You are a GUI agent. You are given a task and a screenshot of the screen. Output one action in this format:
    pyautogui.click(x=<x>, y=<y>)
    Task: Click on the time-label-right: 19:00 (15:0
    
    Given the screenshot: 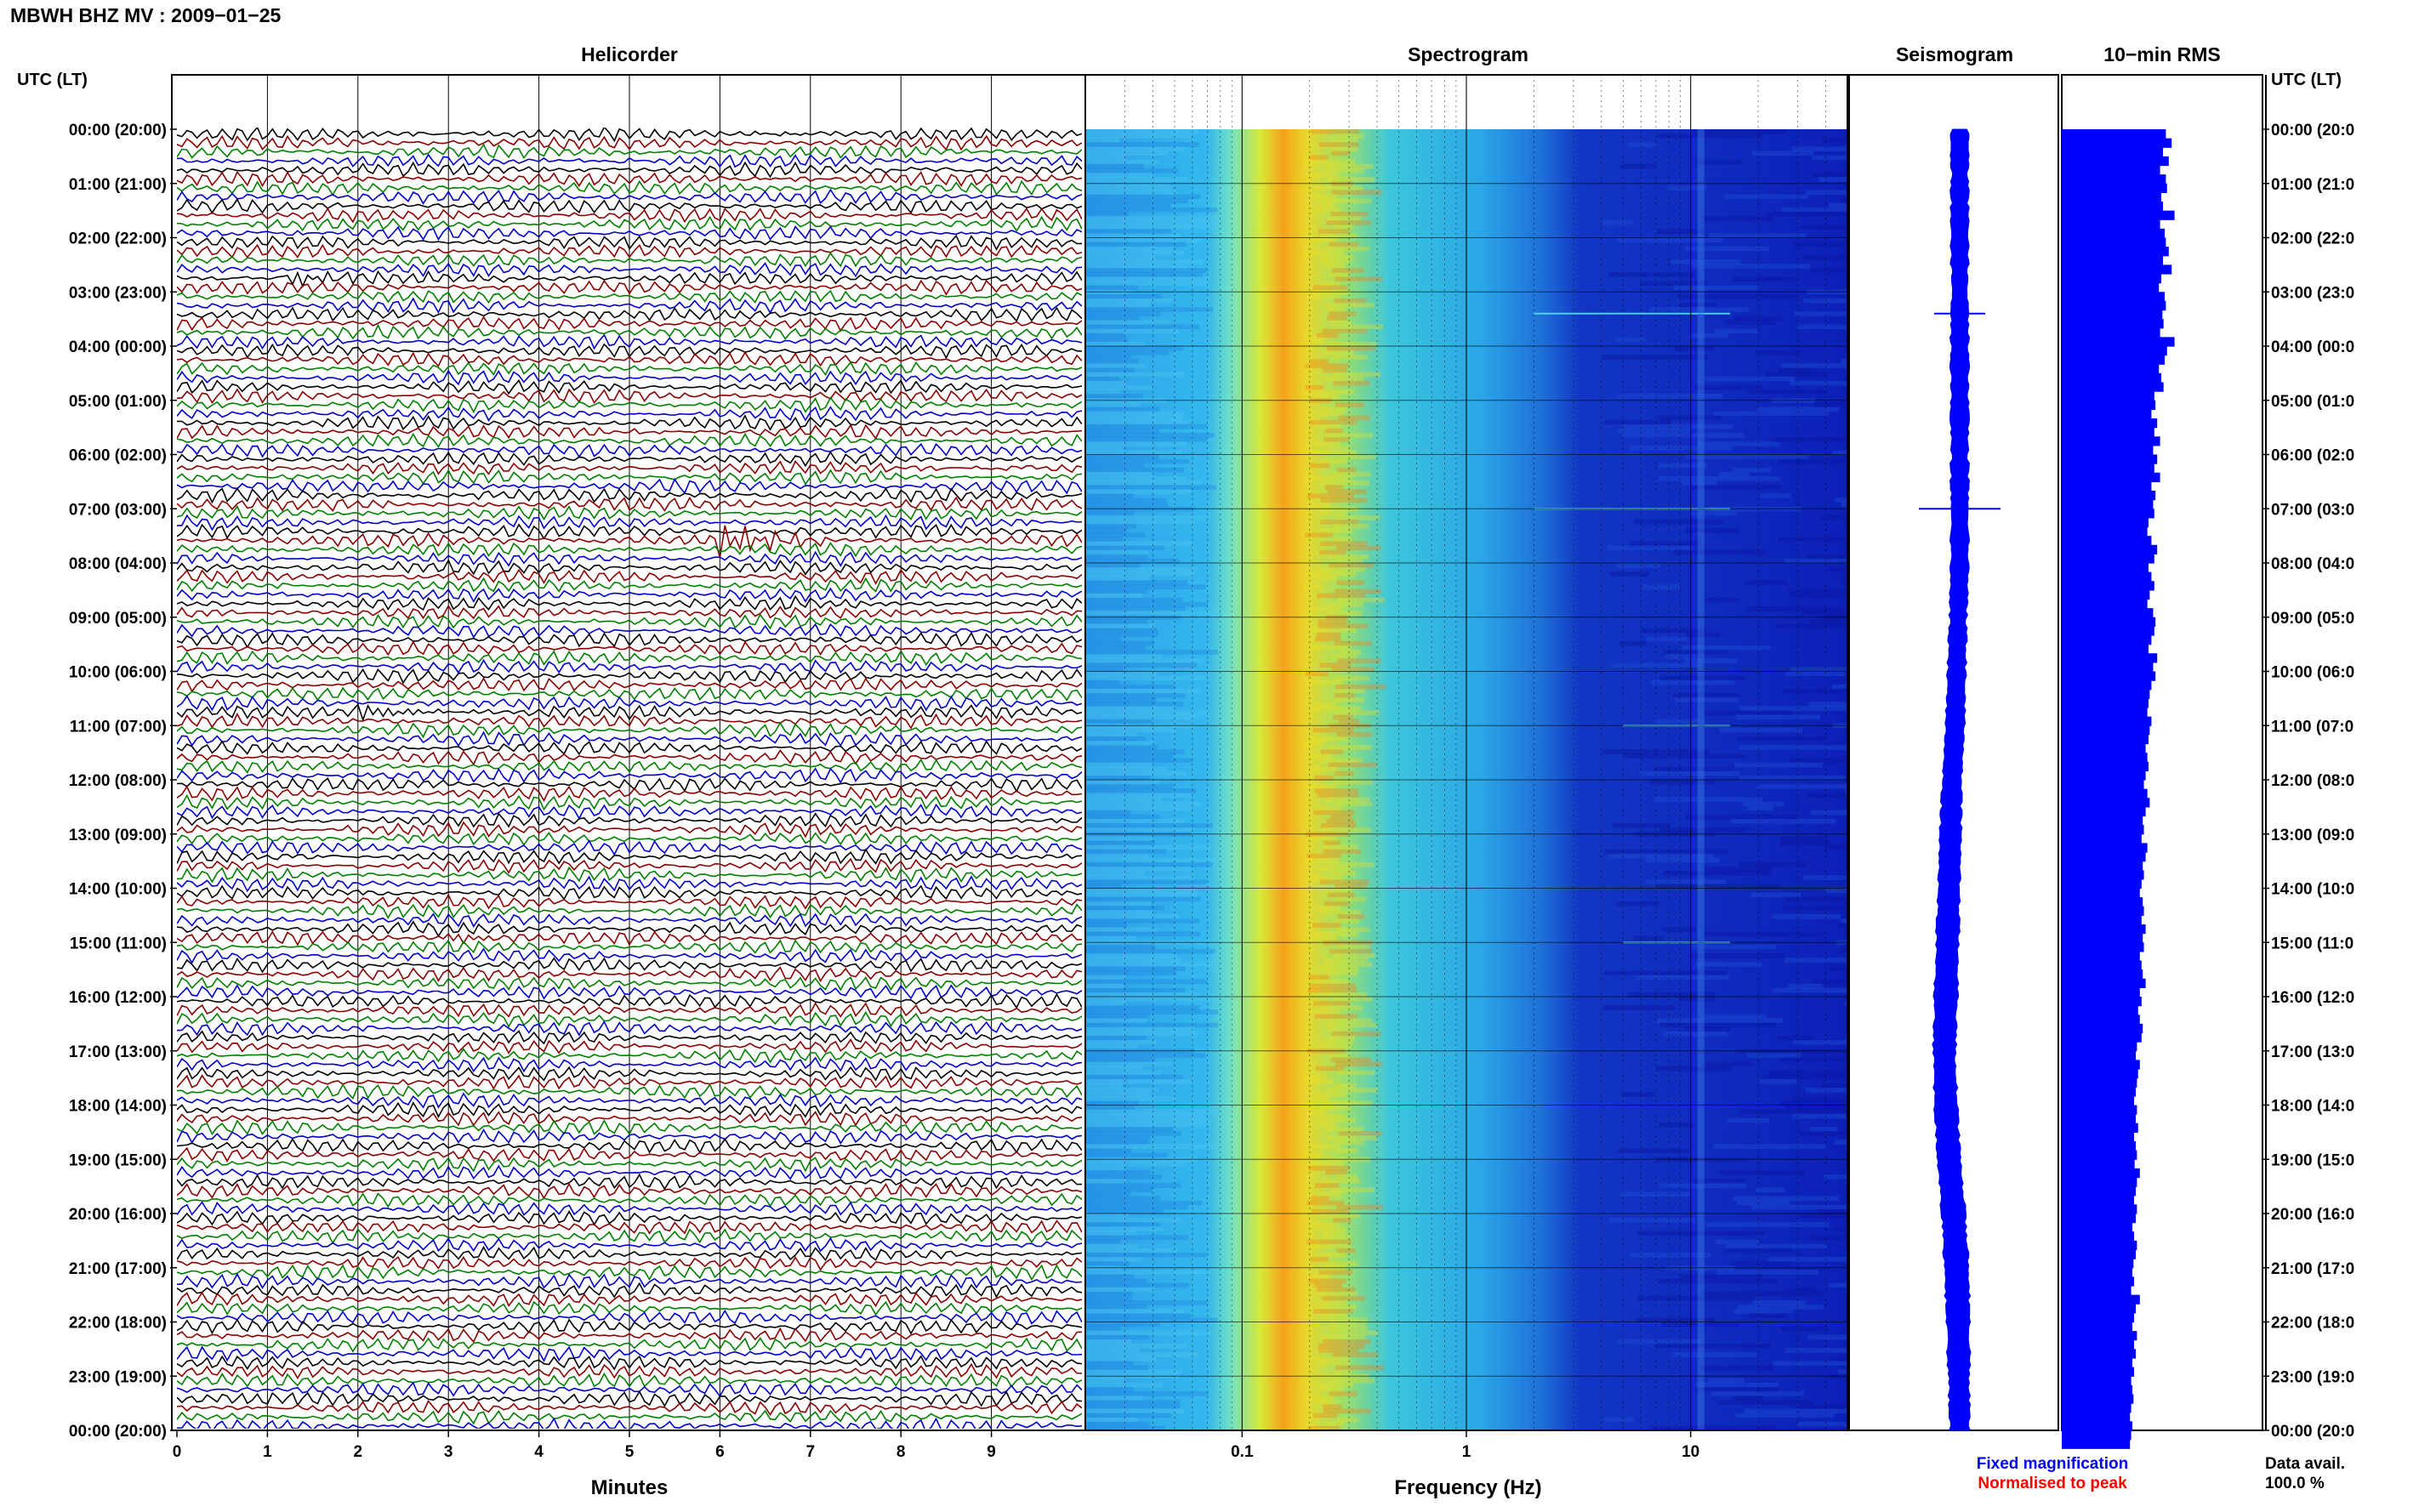 What is the action you would take?
    pyautogui.click(x=2312, y=1160)
    